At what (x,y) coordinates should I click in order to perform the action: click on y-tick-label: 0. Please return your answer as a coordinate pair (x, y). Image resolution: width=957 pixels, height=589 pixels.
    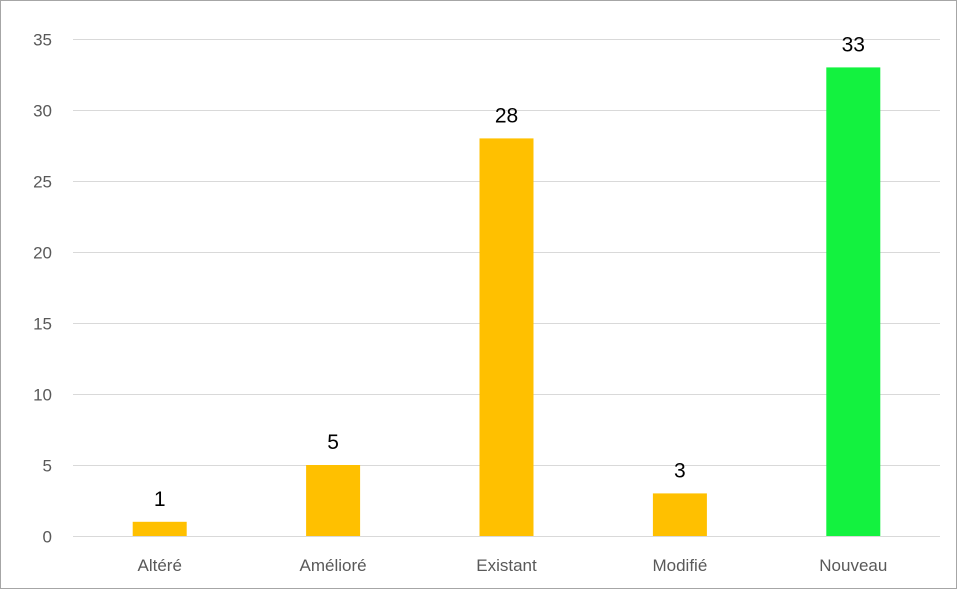
    Looking at the image, I should click on (47, 537).